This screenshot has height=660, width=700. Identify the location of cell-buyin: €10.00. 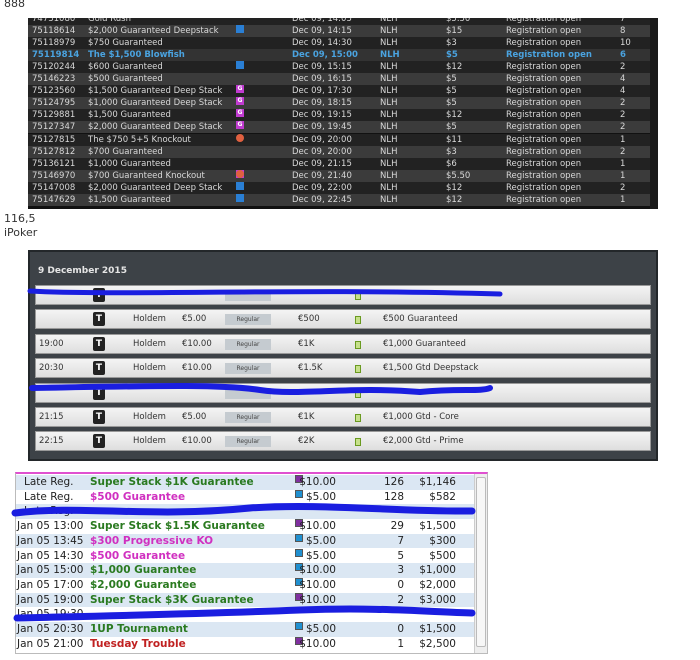
(197, 441).